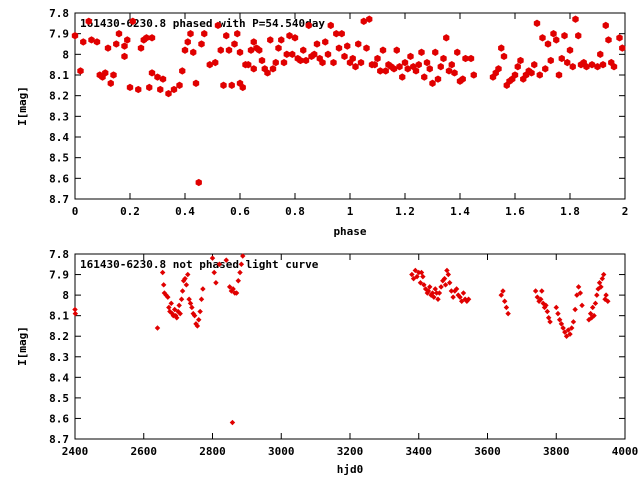 This screenshot has width=640, height=484. Describe the element at coordinates (625, 211) in the screenshot. I see `x-tick-label: 2` at that location.